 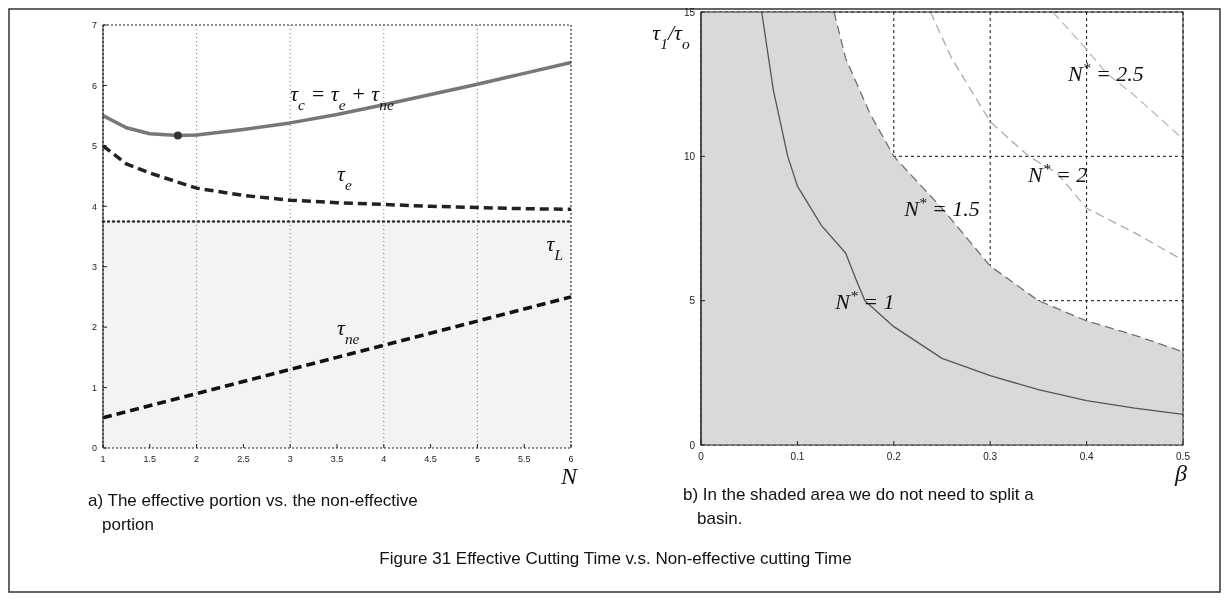 What do you see at coordinates (348, 331) in the screenshot?
I see `series-label: τ$_{ne}$` at bounding box center [348, 331].